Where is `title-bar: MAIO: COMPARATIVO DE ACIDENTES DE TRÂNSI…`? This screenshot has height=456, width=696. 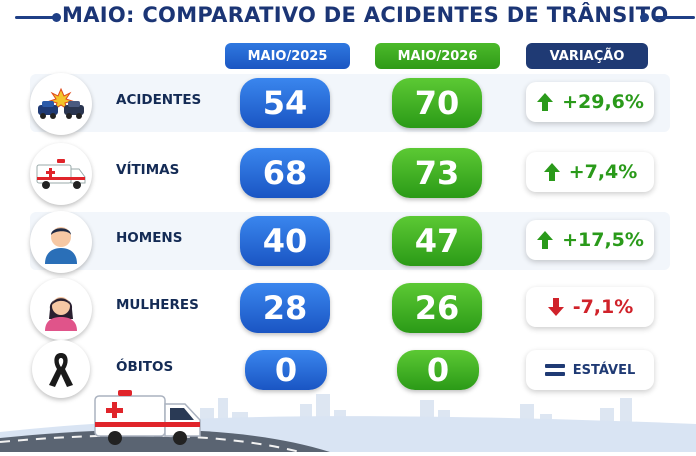 title-bar: MAIO: COMPARATIVO DE ACIDENTES DE TRÂNSI… is located at coordinates (348, 17).